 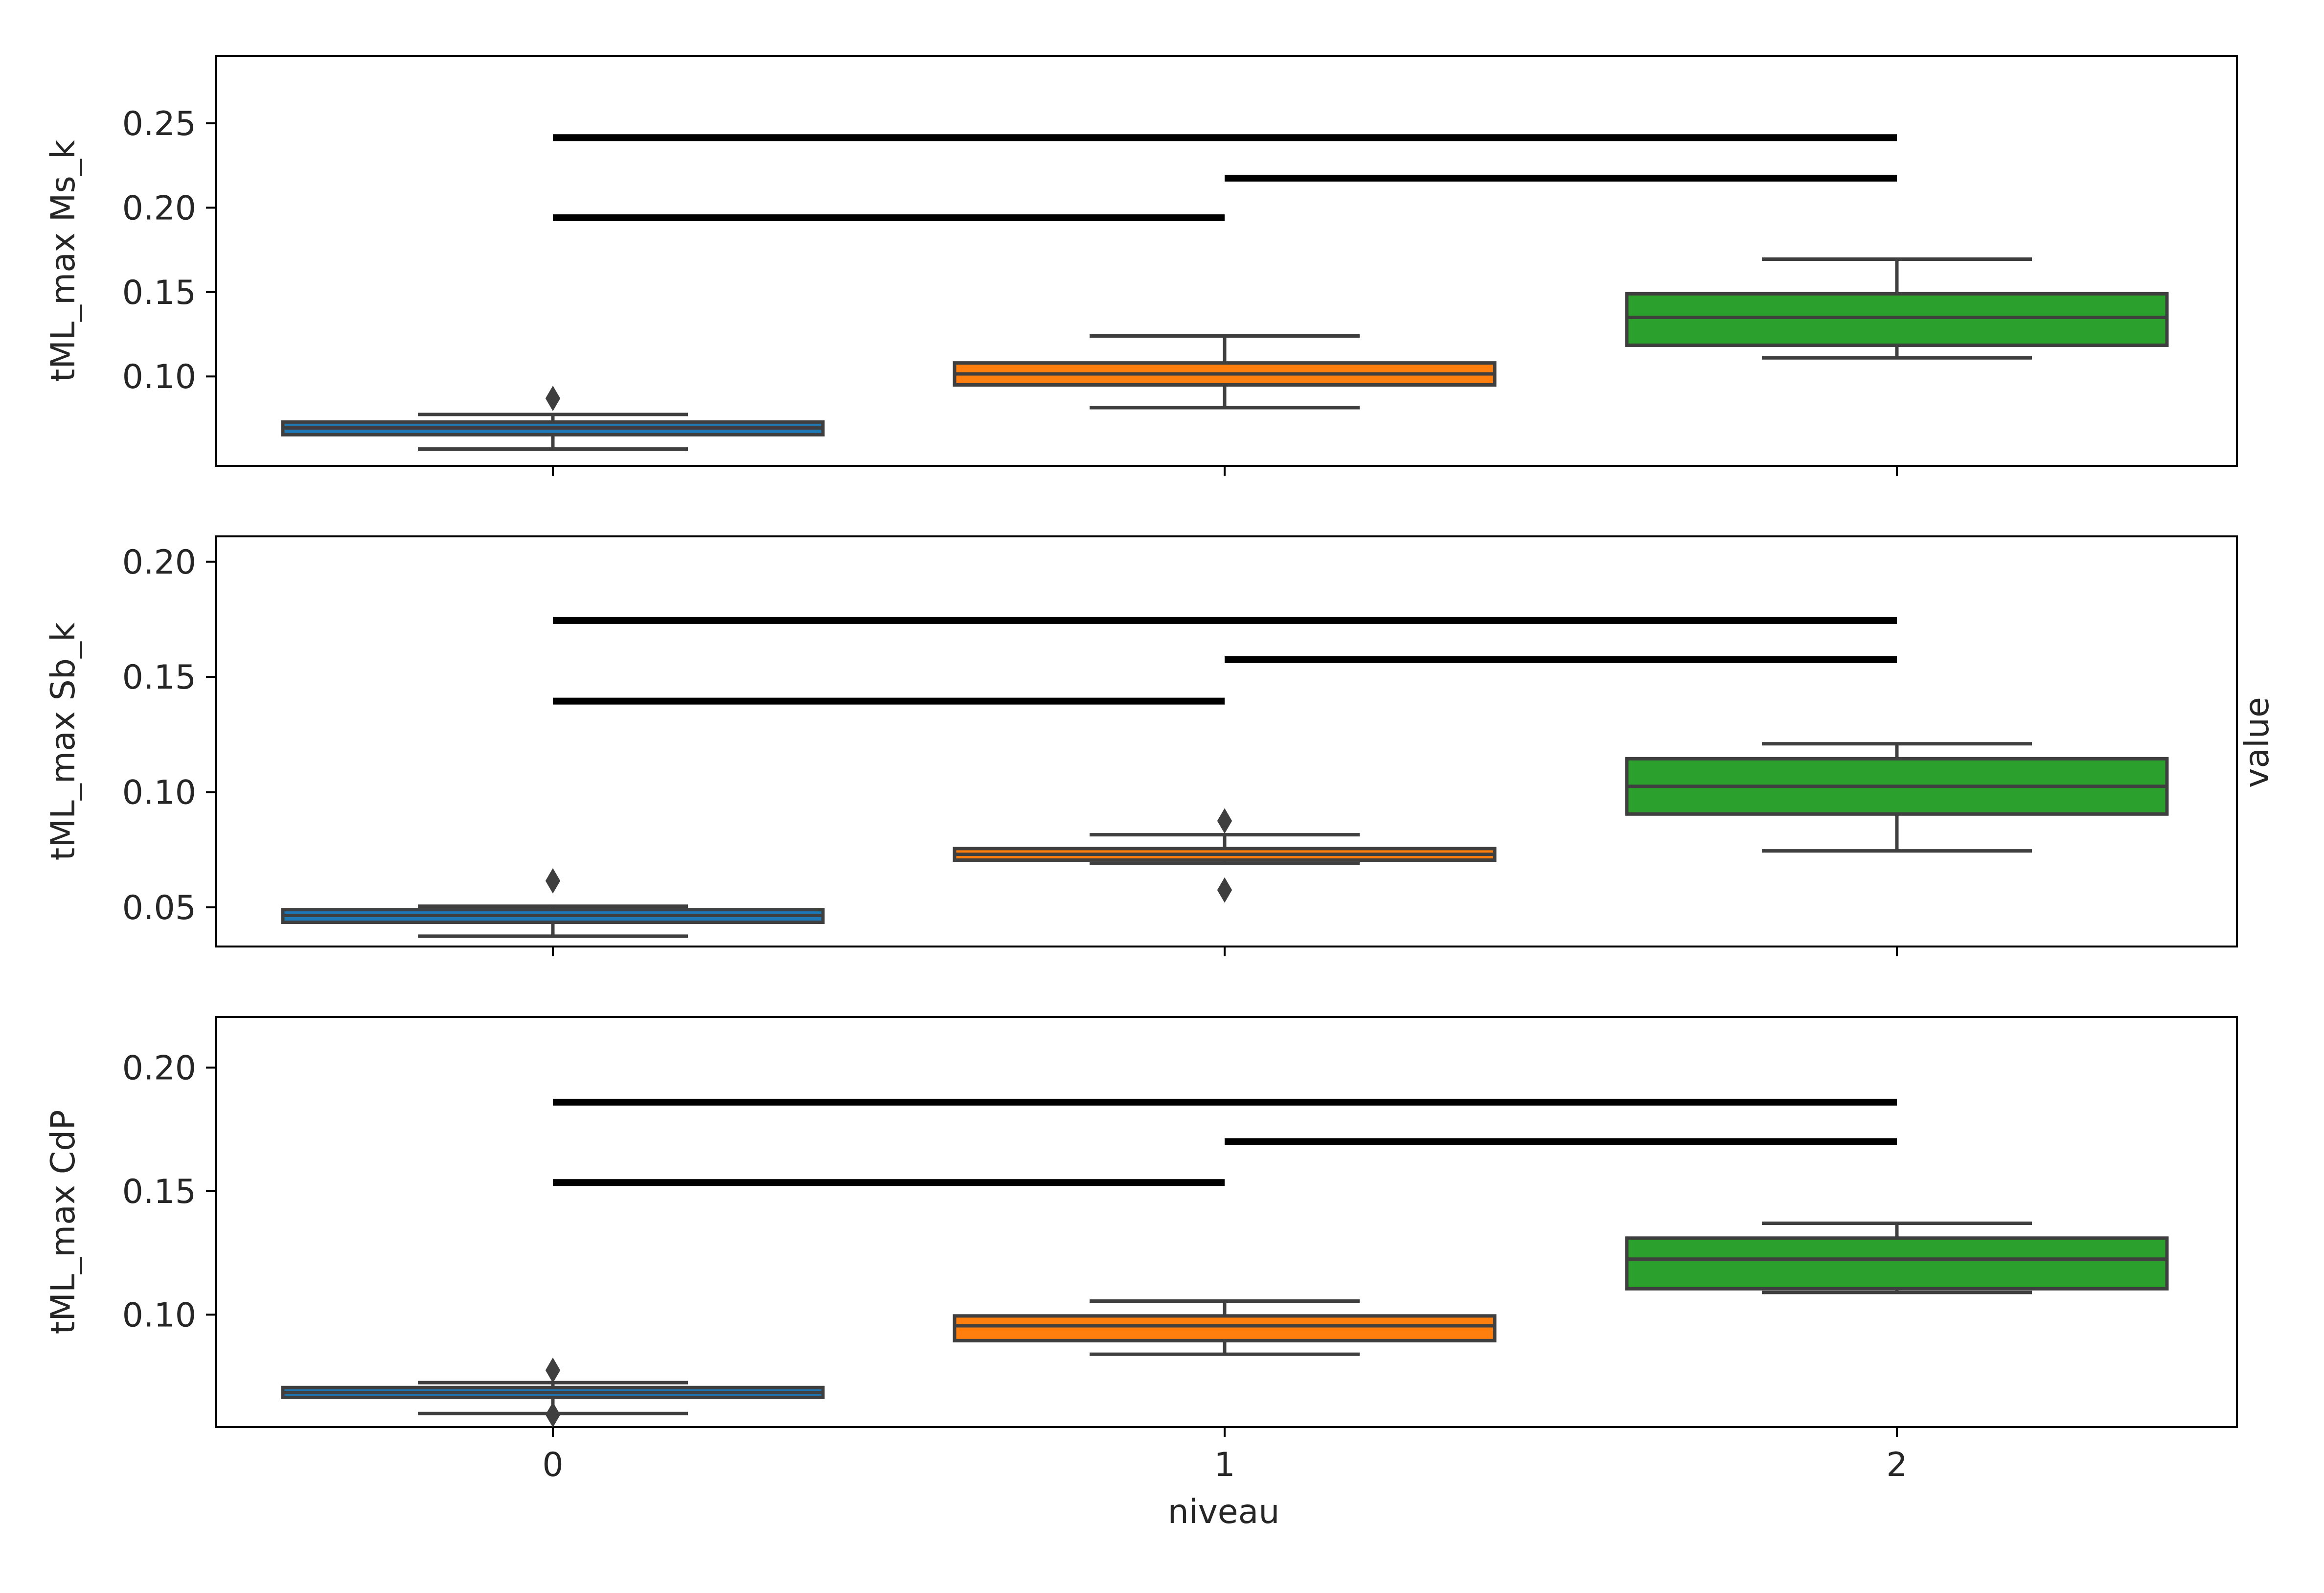 I want to click on x-tick-label: 2, so click(x=1897, y=1465).